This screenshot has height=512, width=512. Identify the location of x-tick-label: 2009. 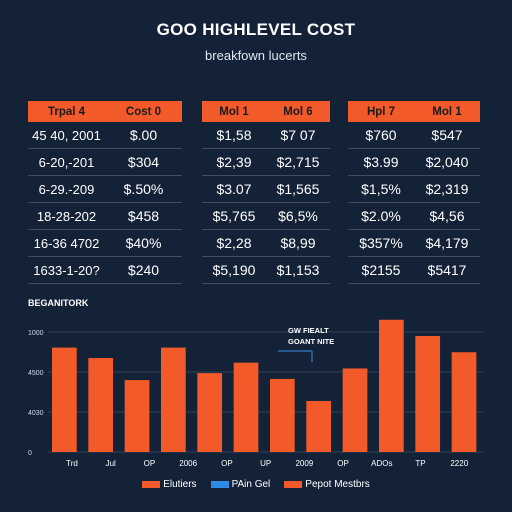
(304, 463).